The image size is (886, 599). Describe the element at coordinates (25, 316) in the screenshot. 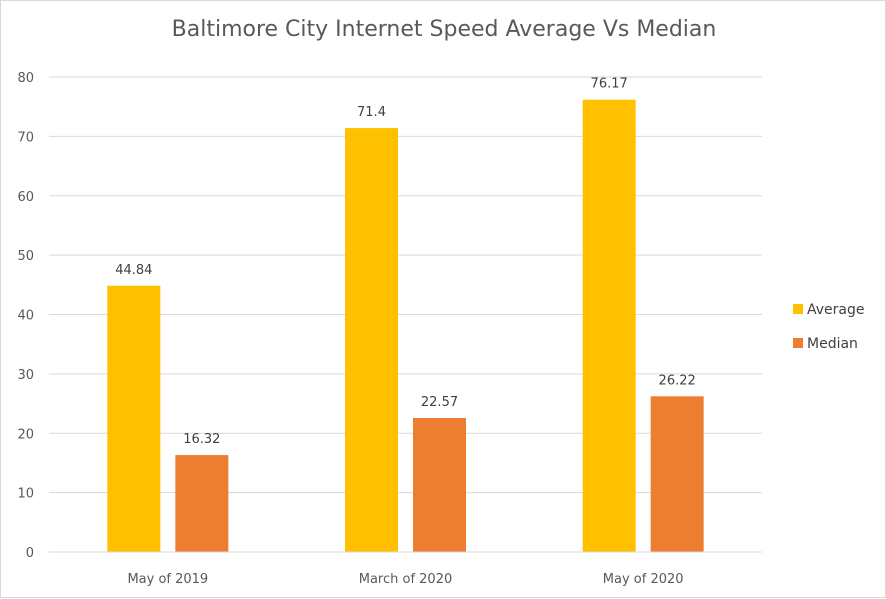

I see `y-tick-label: 40` at that location.